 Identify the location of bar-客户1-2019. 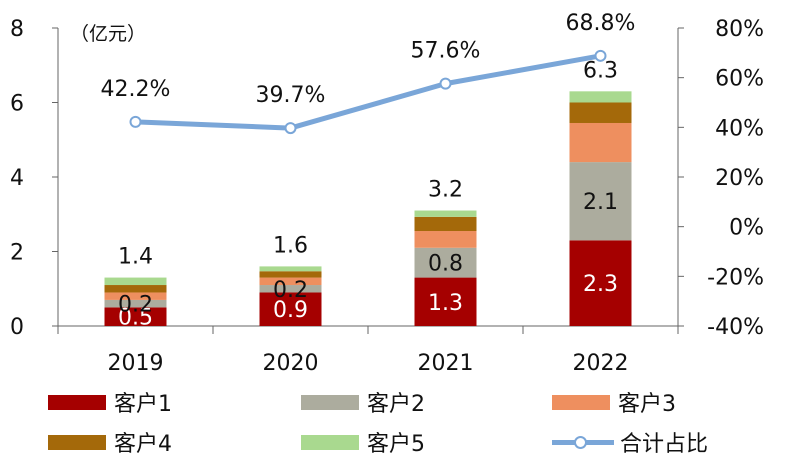
(135, 316).